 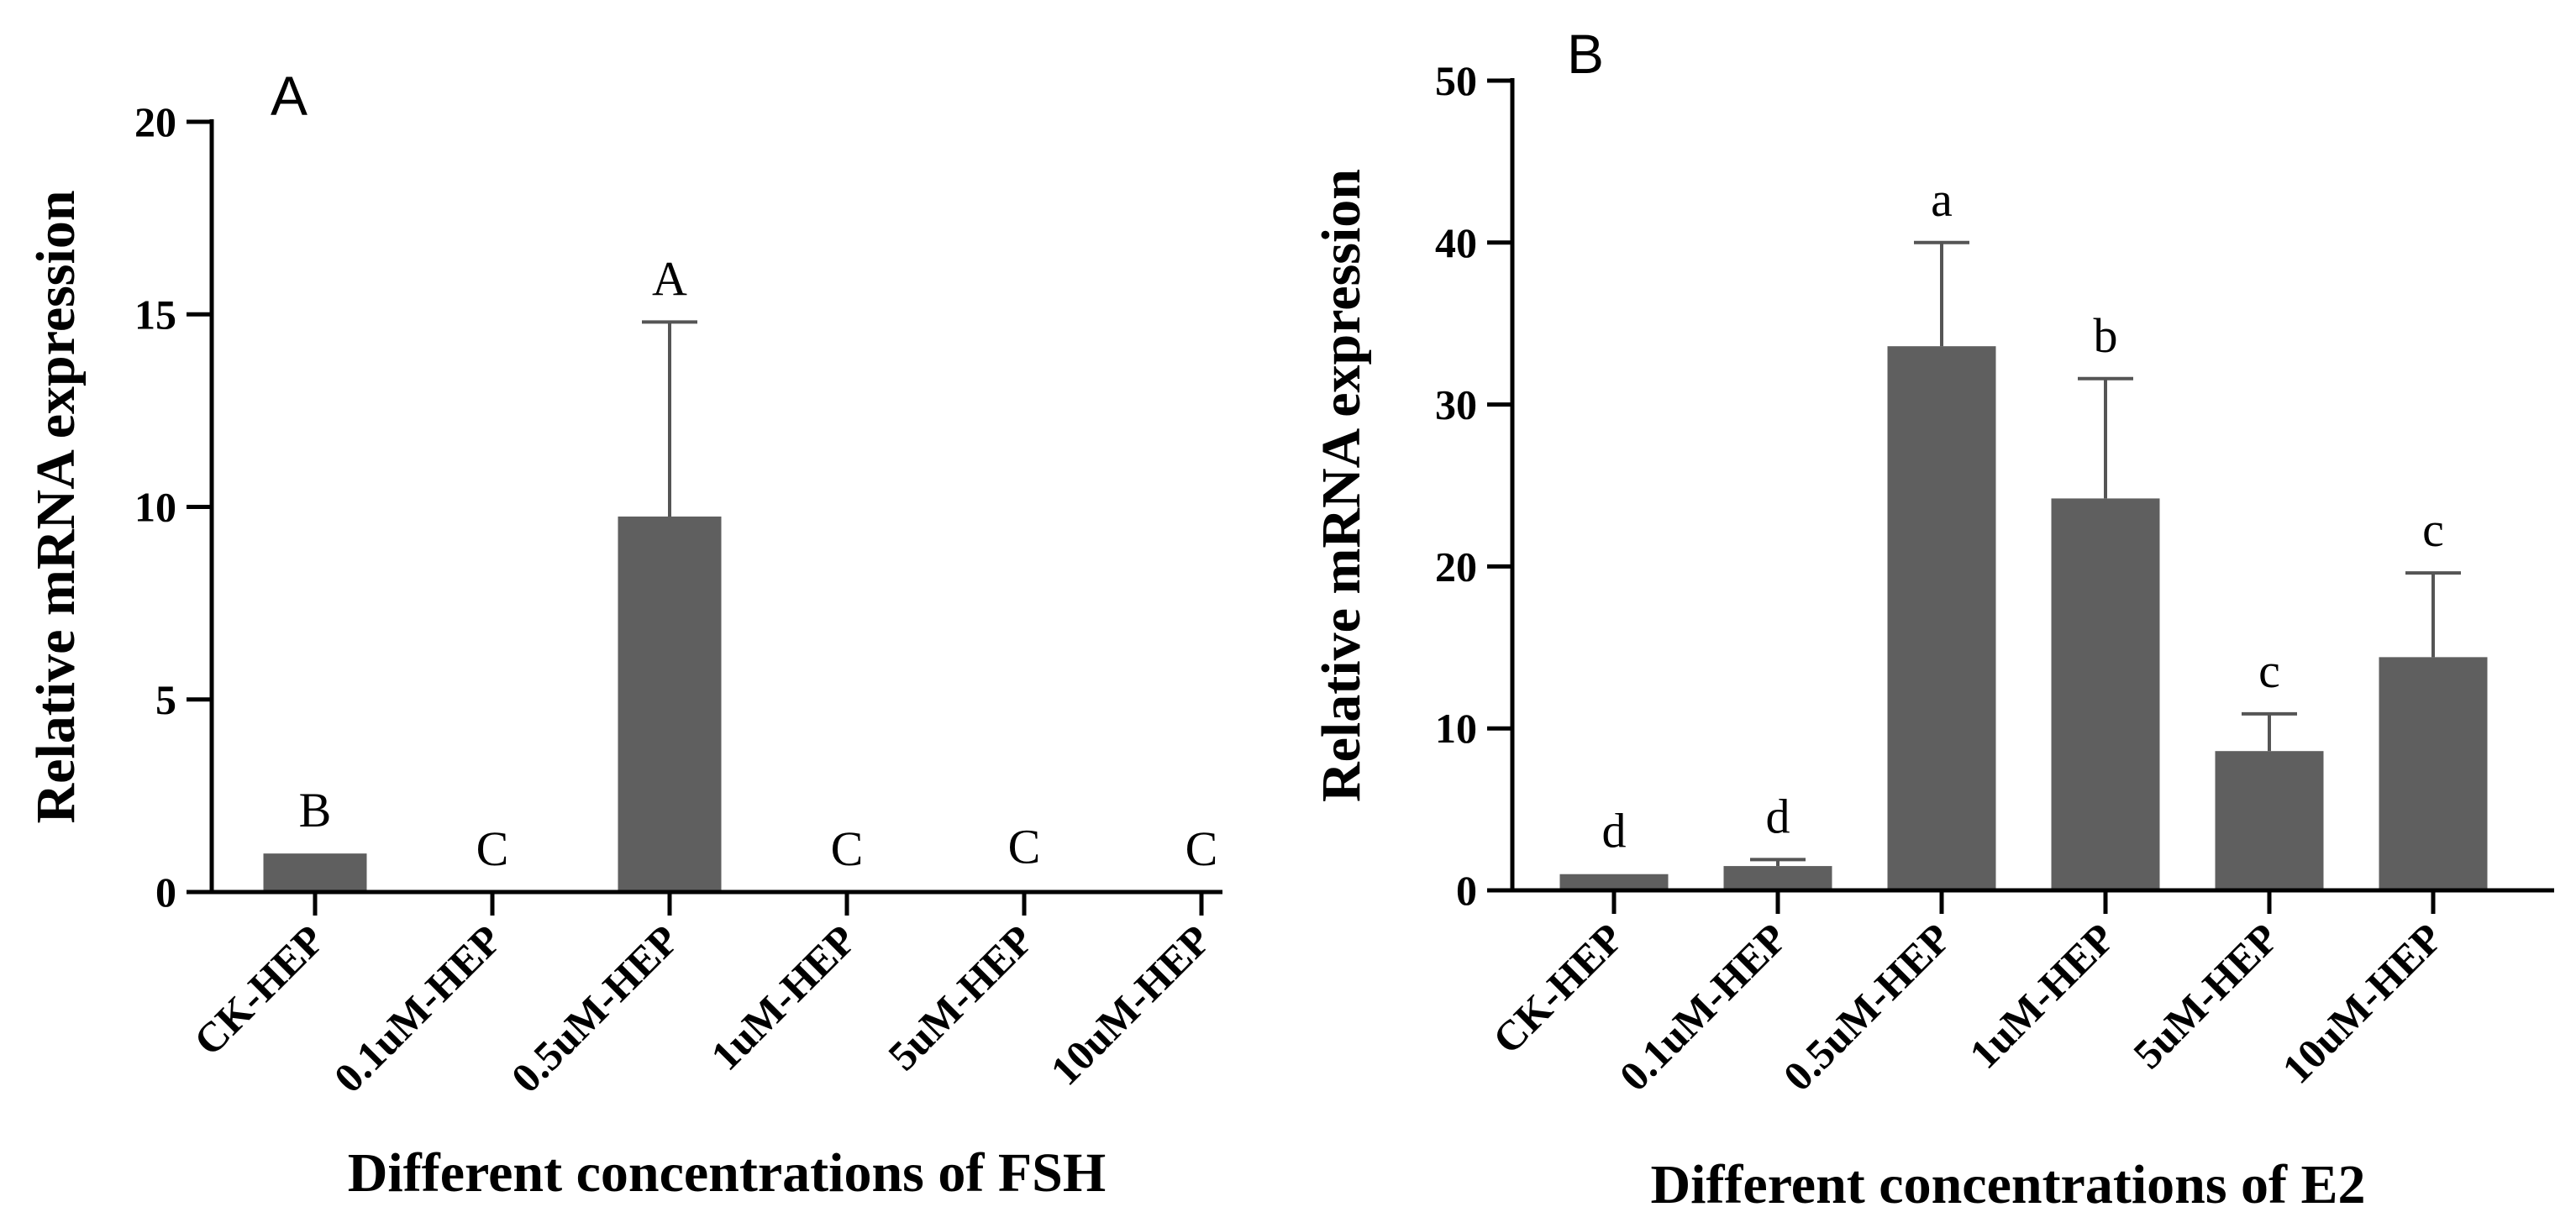 I want to click on panel-b-bar-0.5um-hep, so click(x=1941, y=618).